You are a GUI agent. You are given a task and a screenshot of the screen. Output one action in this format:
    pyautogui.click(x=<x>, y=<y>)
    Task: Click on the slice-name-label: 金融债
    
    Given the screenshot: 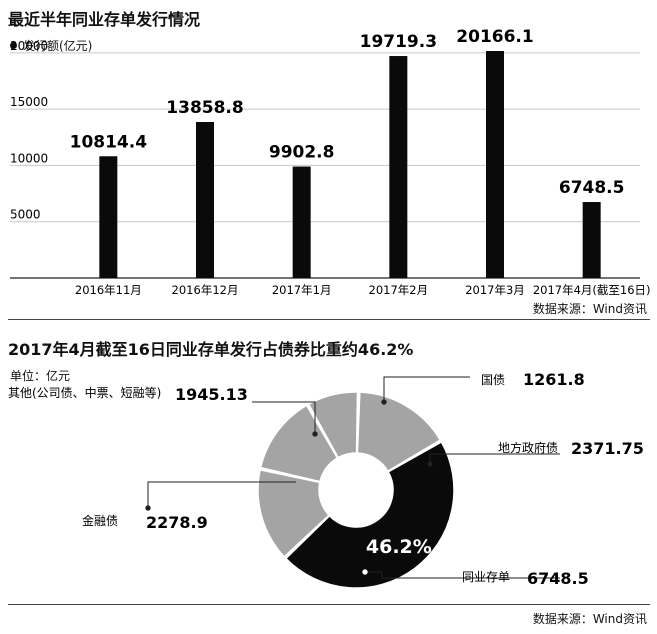 What is the action you would take?
    pyautogui.click(x=100, y=520)
    